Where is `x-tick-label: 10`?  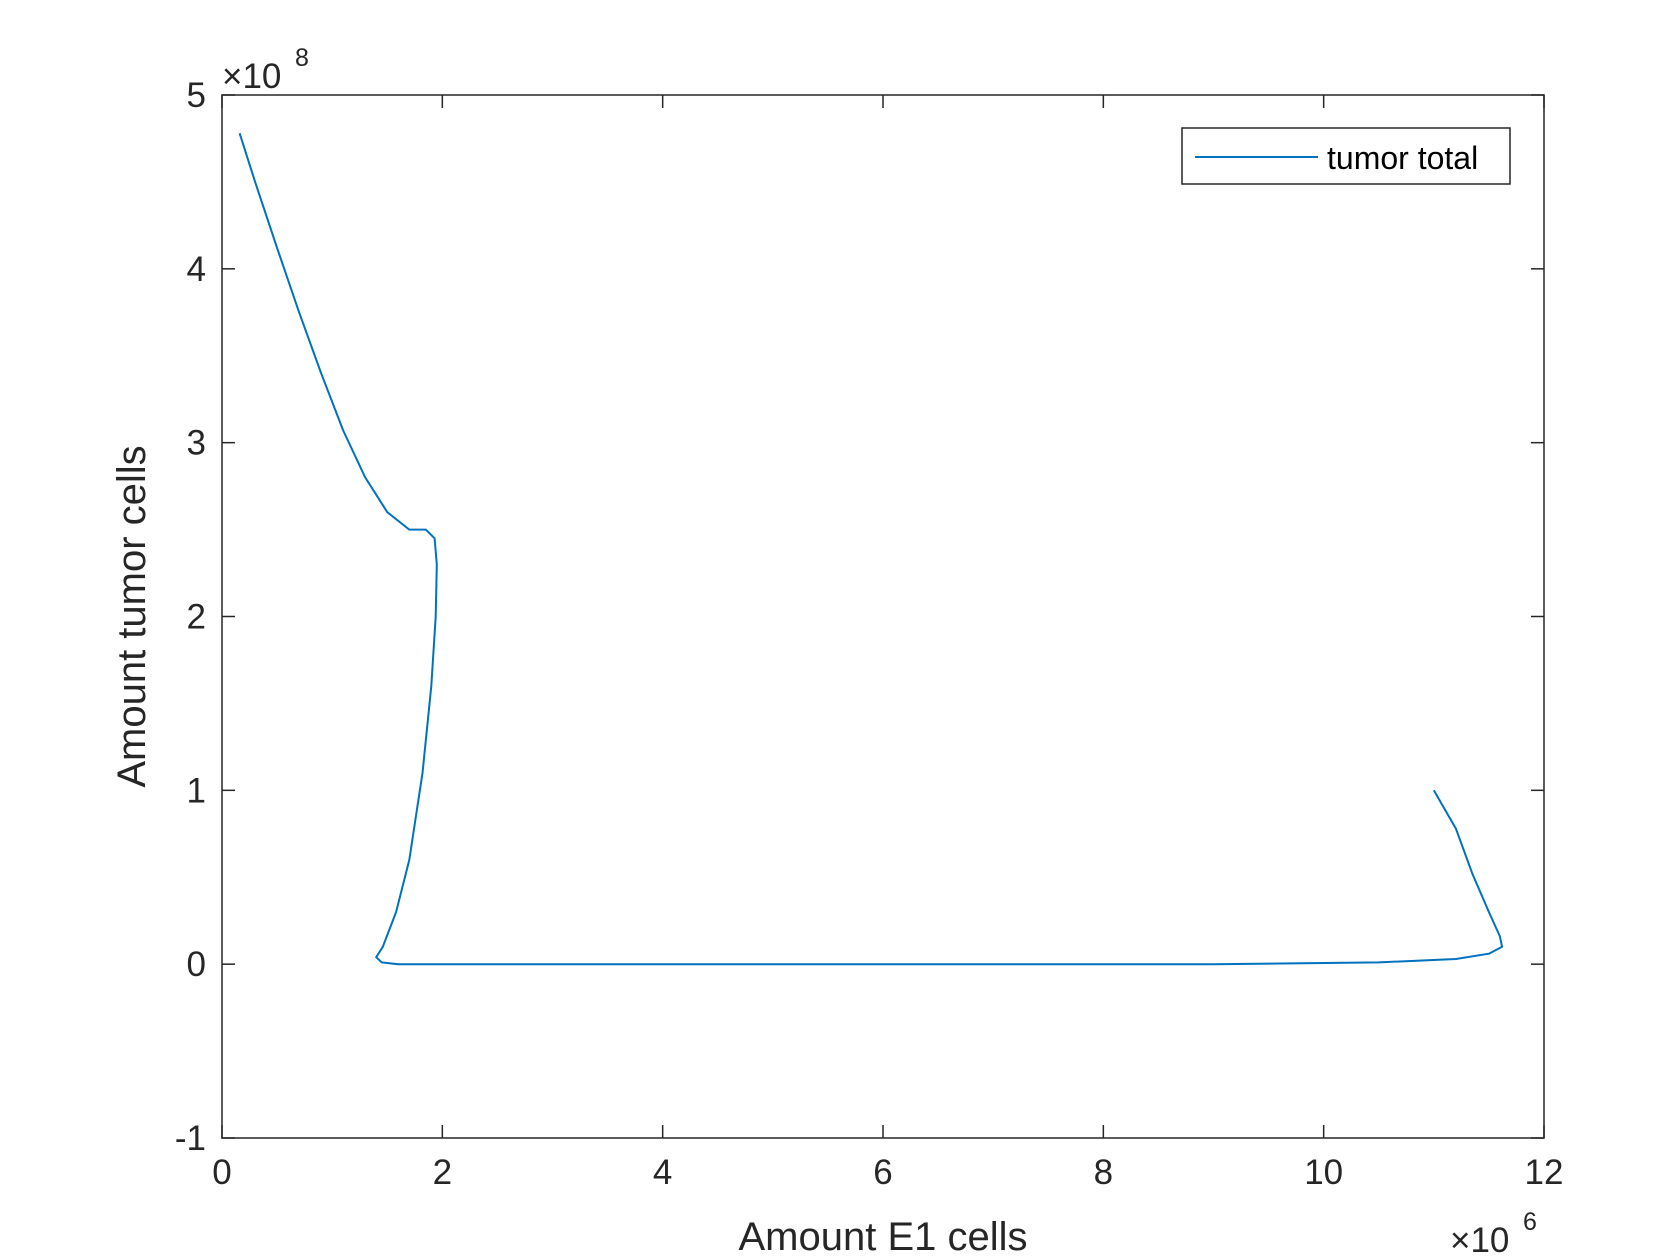
x-tick-label: 10 is located at coordinates (1323, 1172).